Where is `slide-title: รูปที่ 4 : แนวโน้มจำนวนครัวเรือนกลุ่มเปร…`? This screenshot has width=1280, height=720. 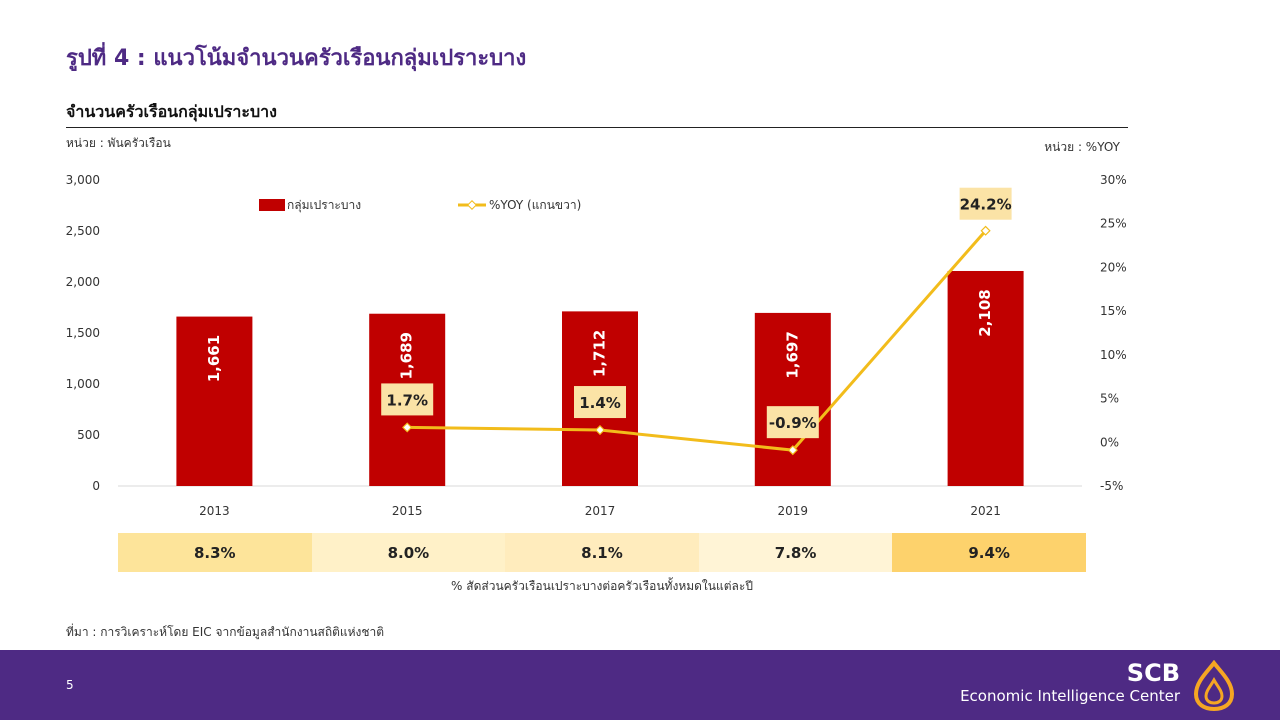 slide-title: รูปที่ 4 : แนวโน้มจำนวนครัวเรือนกลุ่มเปร… is located at coordinates (296, 58).